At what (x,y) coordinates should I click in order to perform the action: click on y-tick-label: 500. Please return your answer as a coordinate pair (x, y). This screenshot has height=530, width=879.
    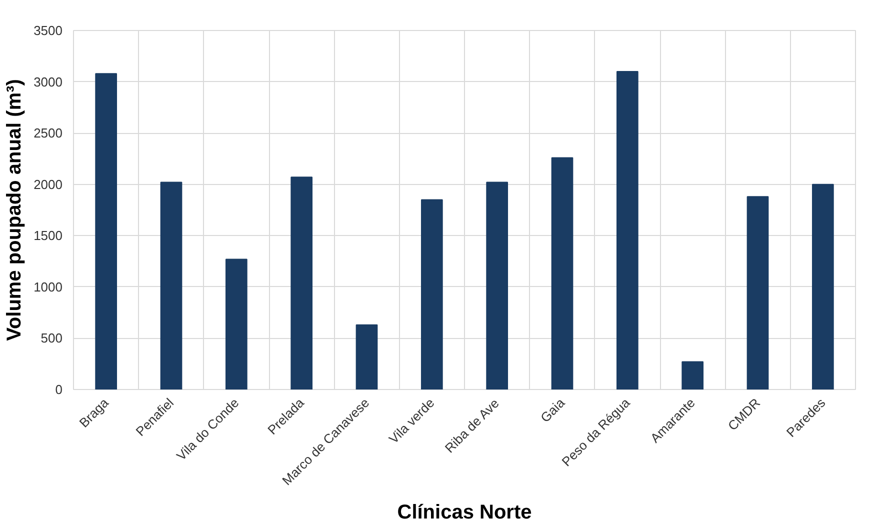
    Looking at the image, I should click on (51, 338).